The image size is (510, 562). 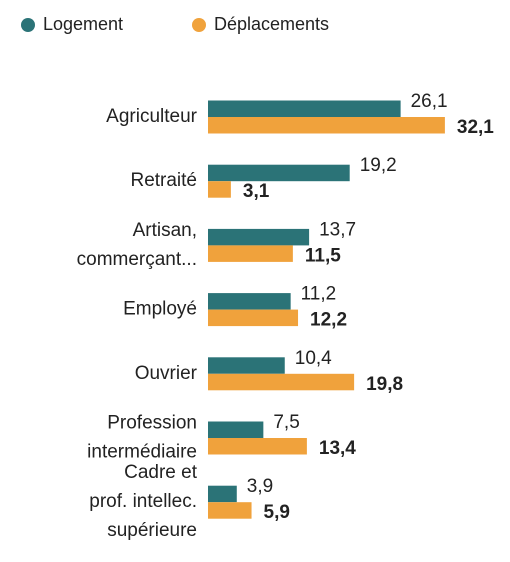 What do you see at coordinates (286, 422) in the screenshot?
I see `value-label: 7,5` at bounding box center [286, 422].